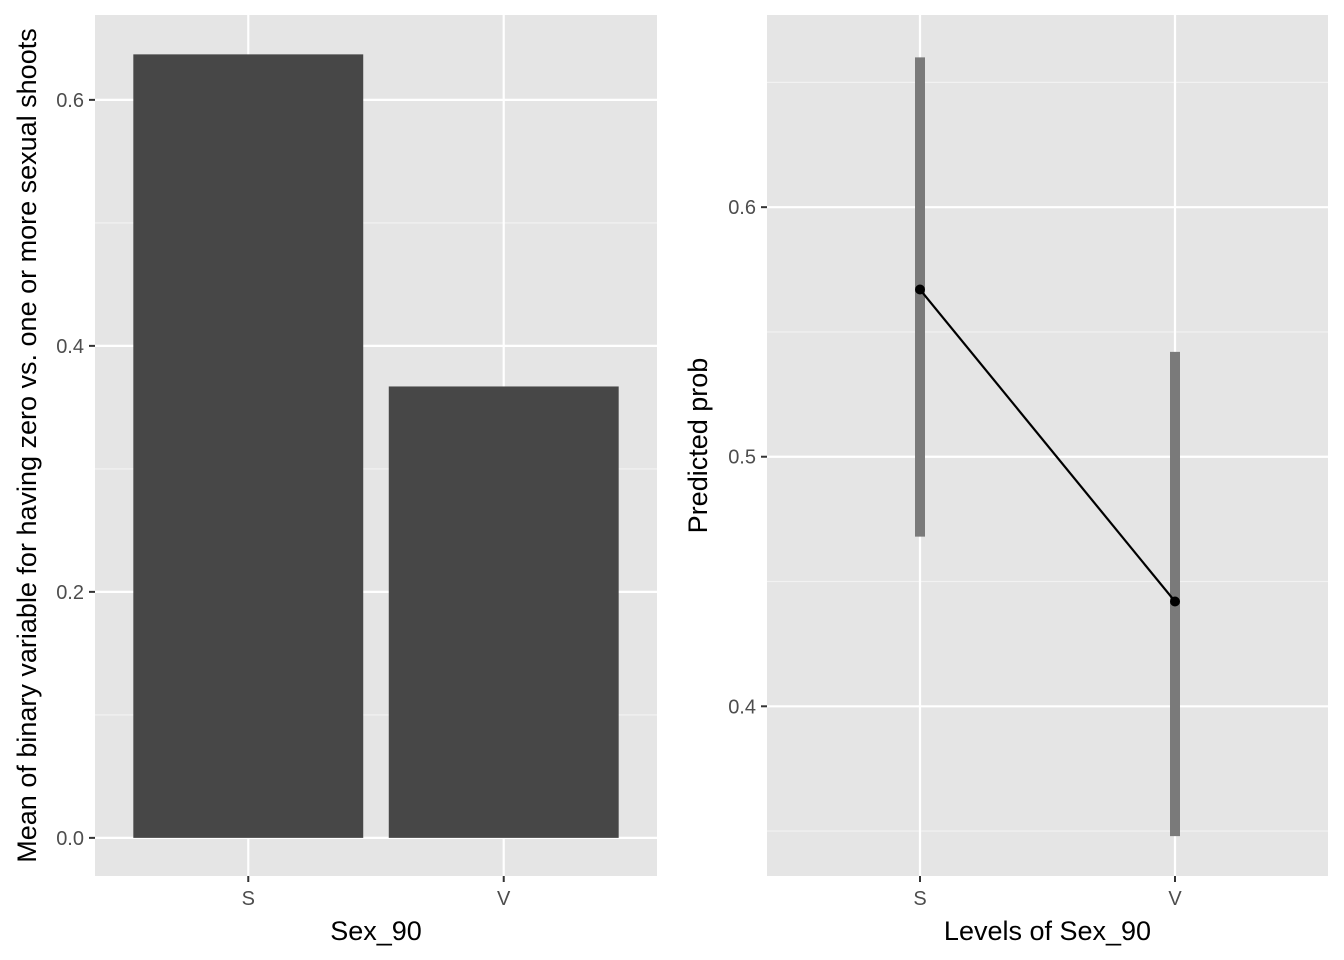 This screenshot has width=1344, height=960. What do you see at coordinates (70, 839) in the screenshot?
I see `y-tick-label: 0.0` at bounding box center [70, 839].